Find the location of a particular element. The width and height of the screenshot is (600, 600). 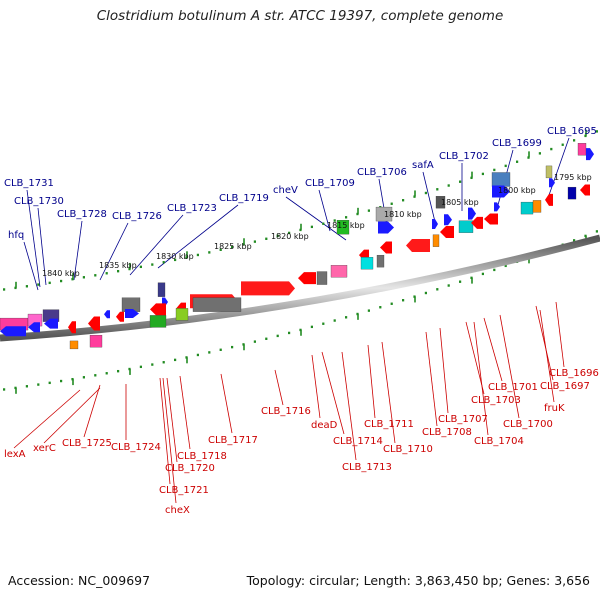

gene-label: safA is located at coordinates (423, 165).